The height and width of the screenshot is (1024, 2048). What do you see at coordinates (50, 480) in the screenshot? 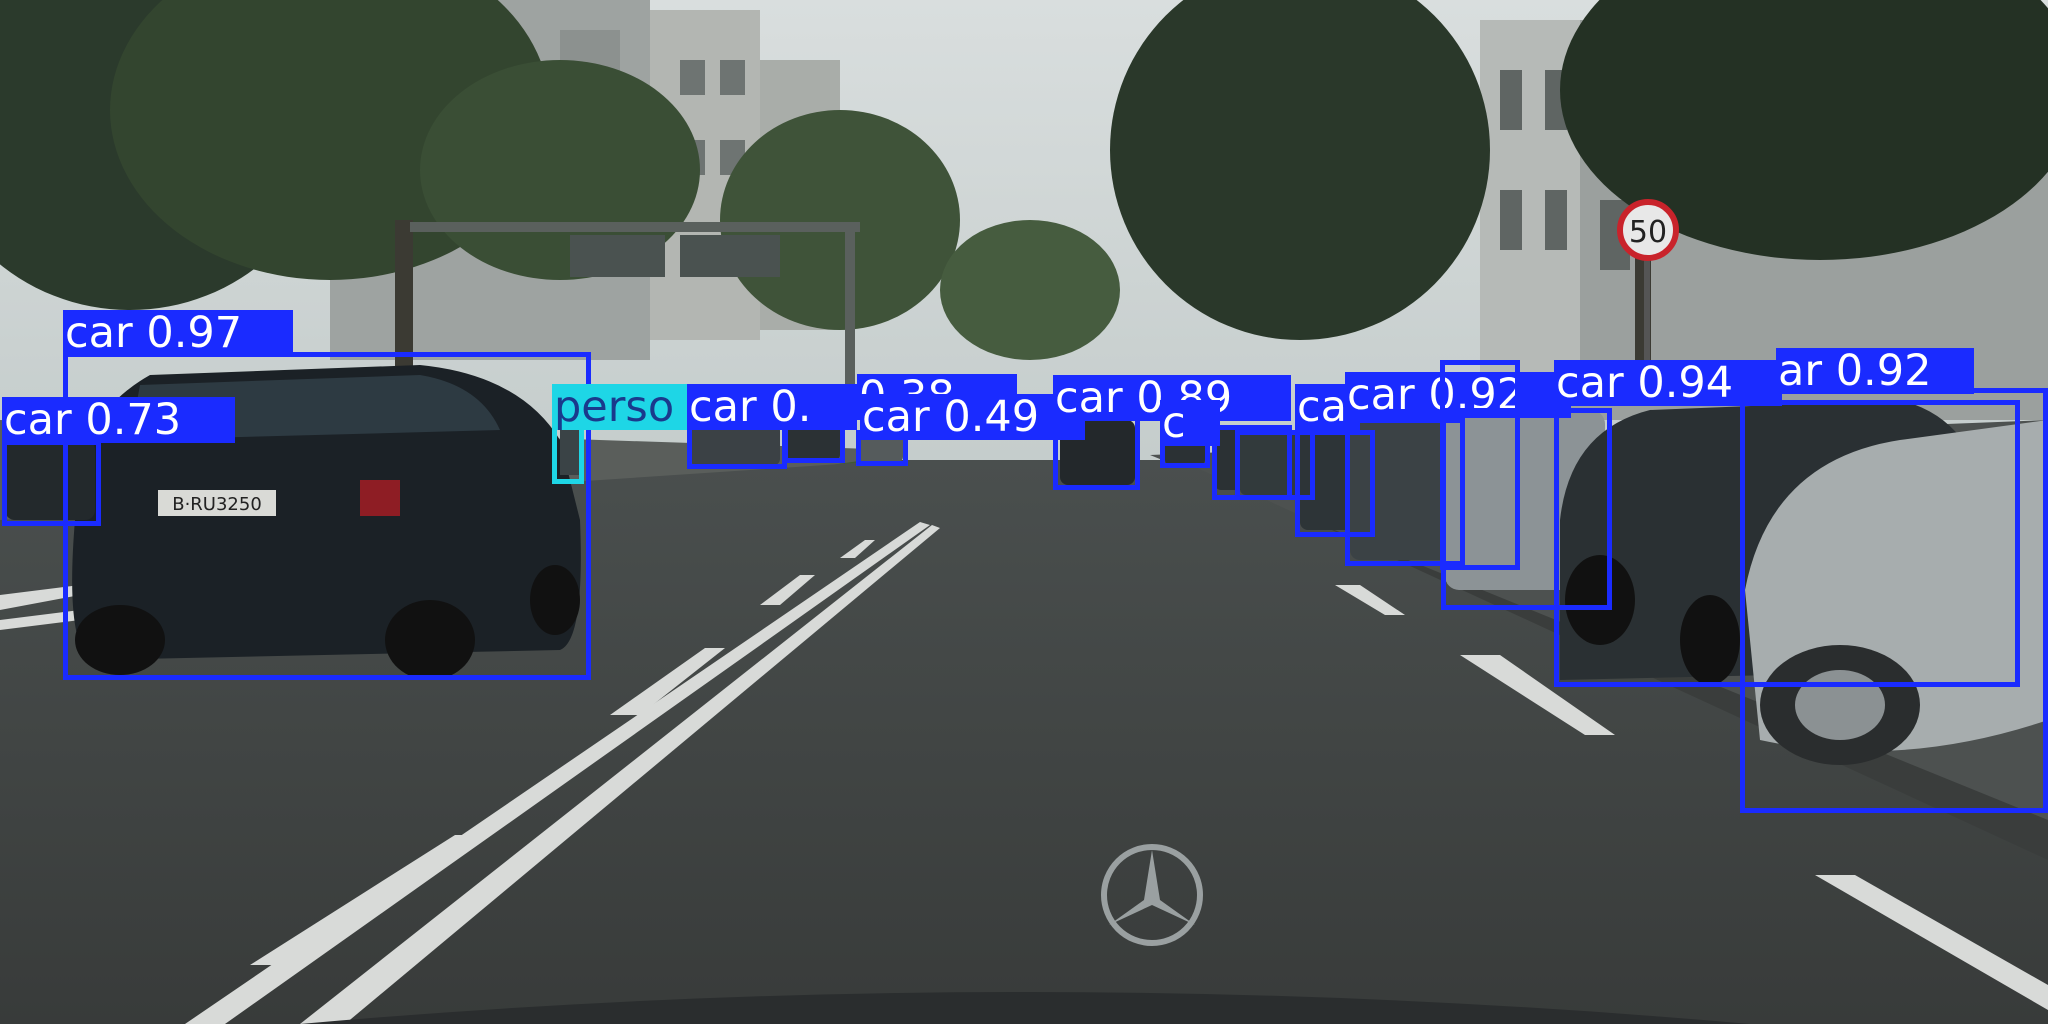
I see `left-edge-car` at bounding box center [50, 480].